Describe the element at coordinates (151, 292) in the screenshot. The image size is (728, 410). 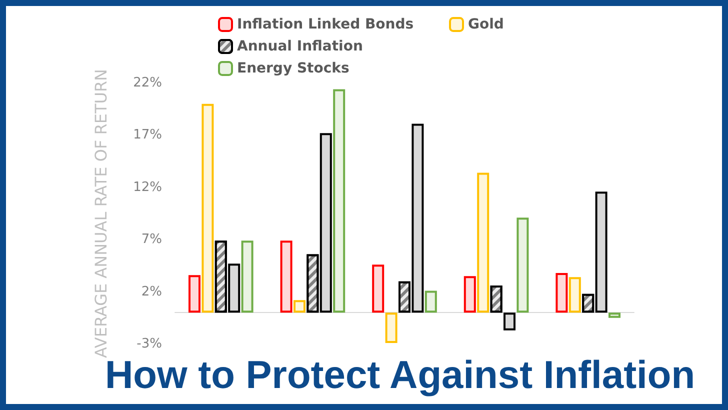
I see `y-tick-label: 2%` at that location.